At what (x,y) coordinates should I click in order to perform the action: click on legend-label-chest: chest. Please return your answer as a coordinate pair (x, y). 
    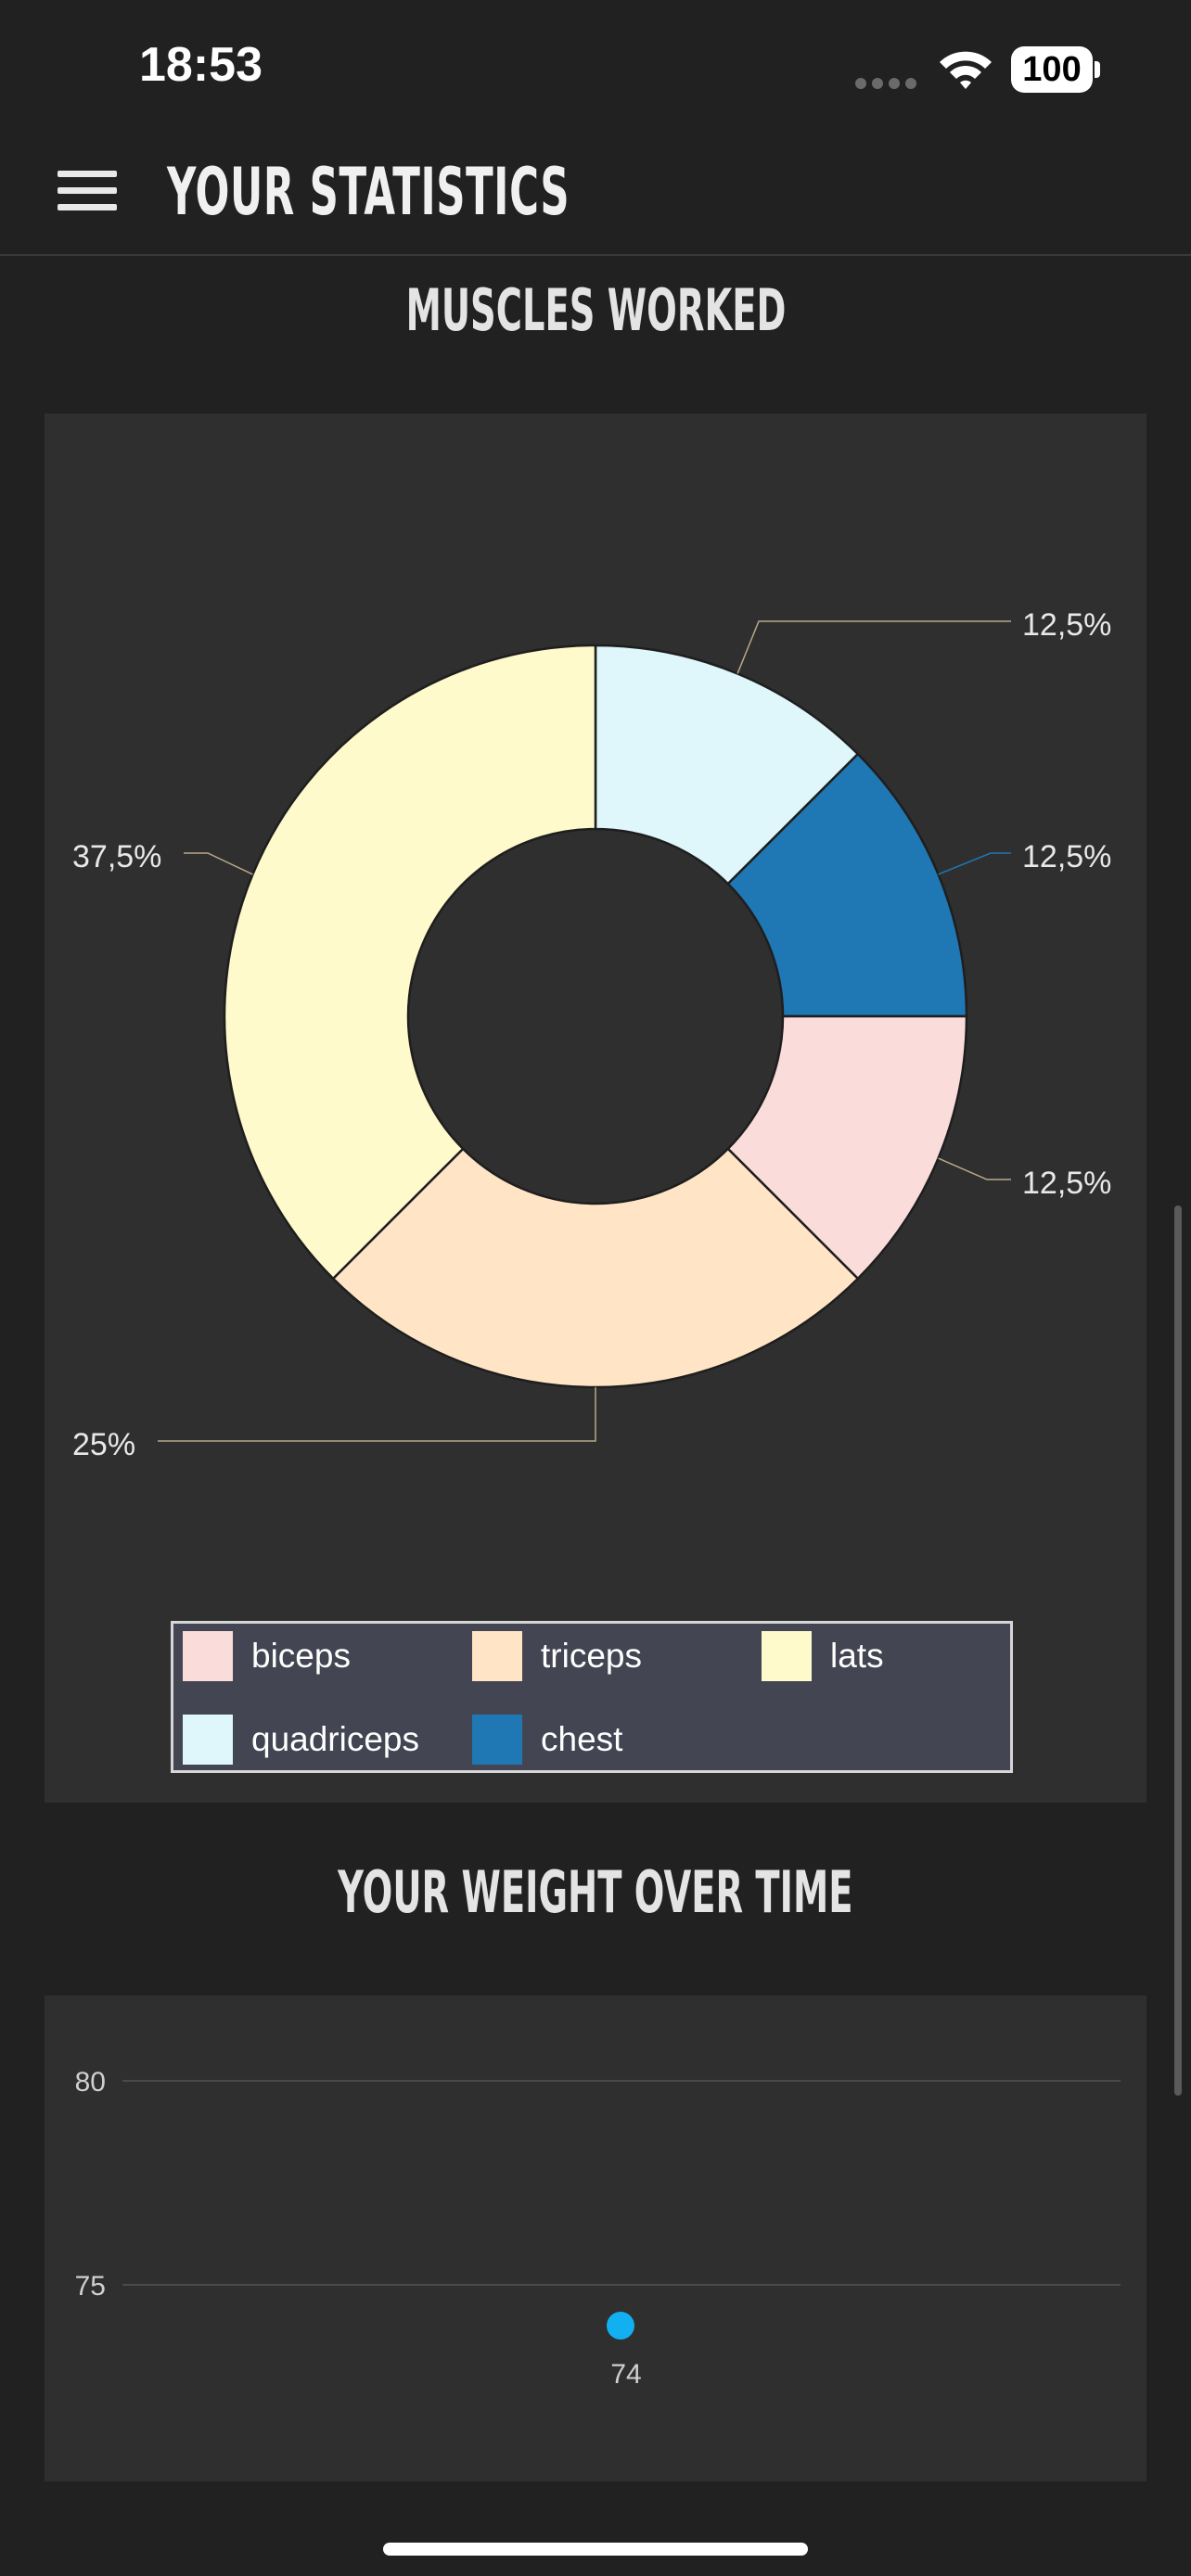
    Looking at the image, I should click on (582, 1739).